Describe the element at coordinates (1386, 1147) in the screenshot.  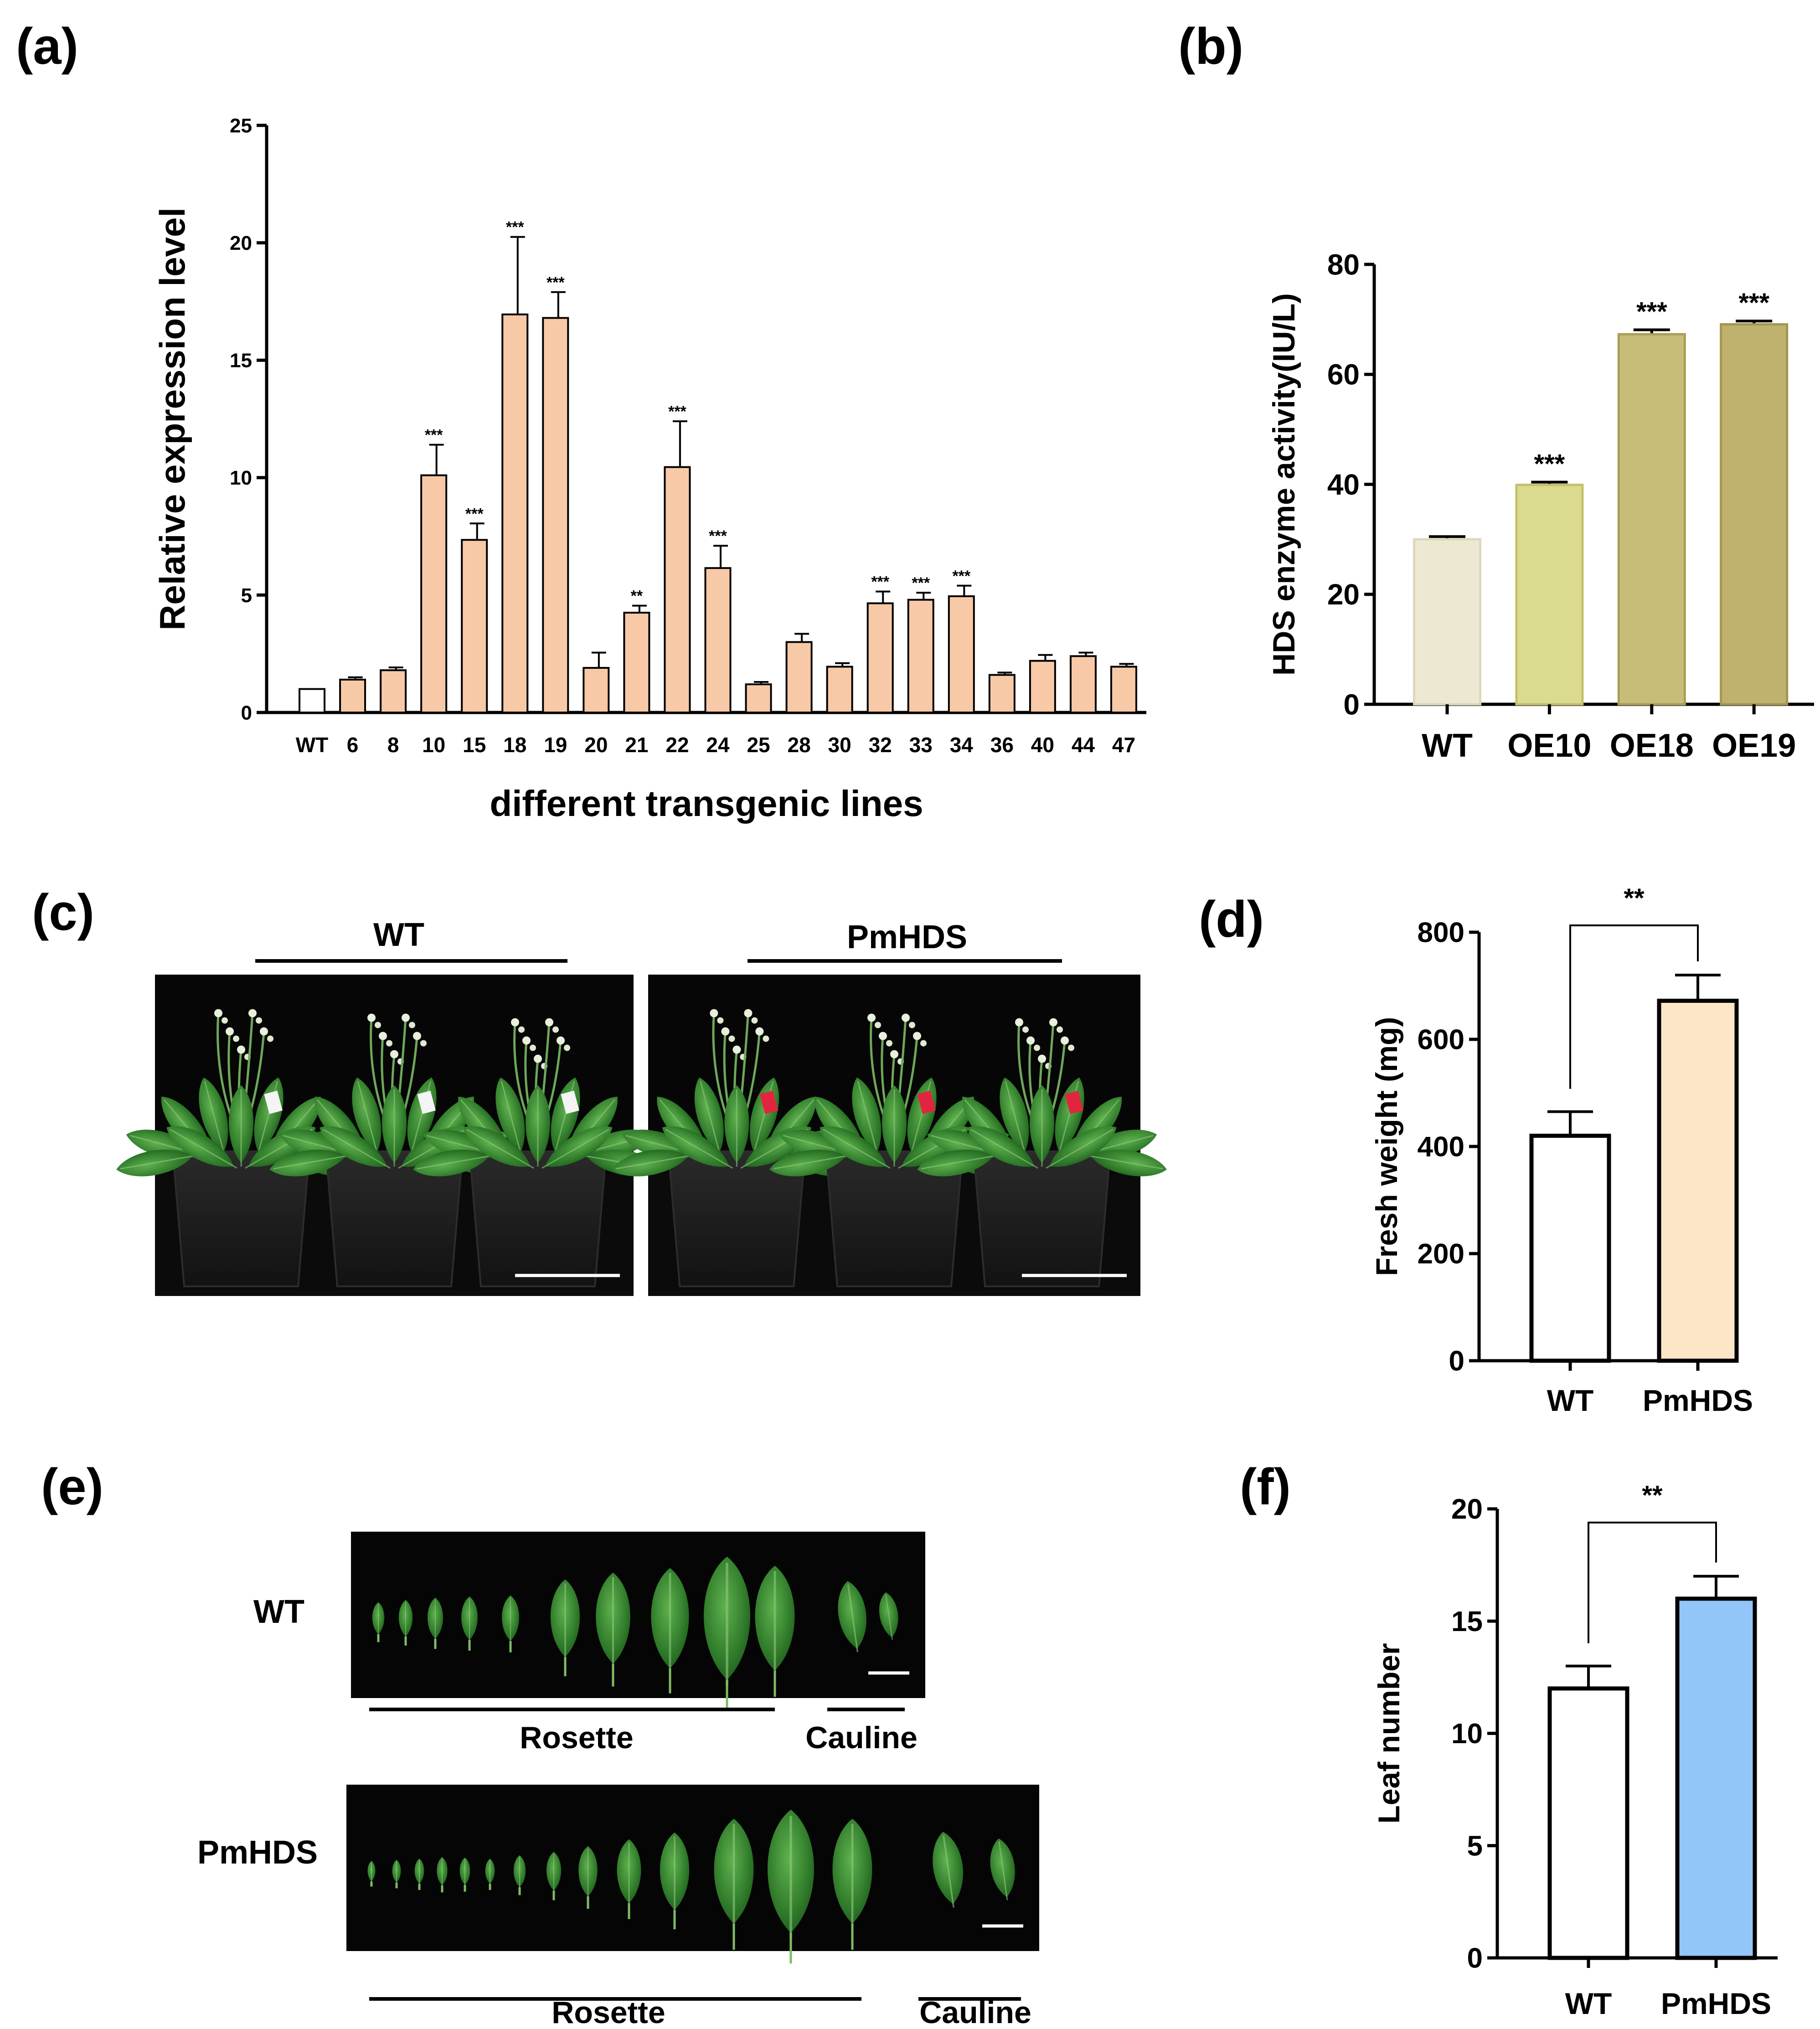
I see `y-axis-label-d: Fresh weight (mg)` at that location.